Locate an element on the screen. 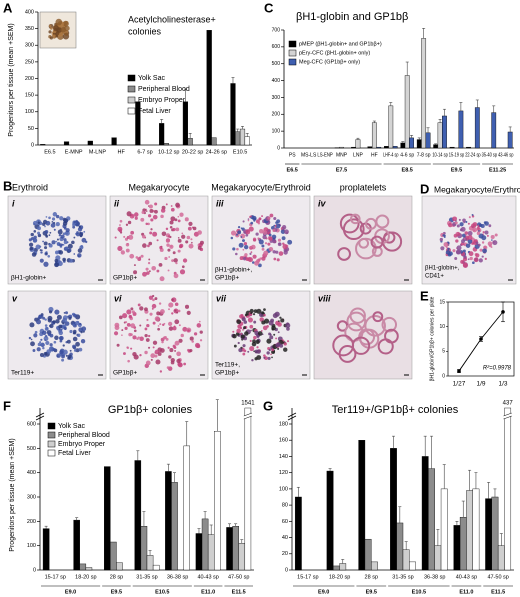 This screenshot has width=520, height=597. y-axis-label: Progenitors per tissue (mean +SEM) is located at coordinates (11, 79).